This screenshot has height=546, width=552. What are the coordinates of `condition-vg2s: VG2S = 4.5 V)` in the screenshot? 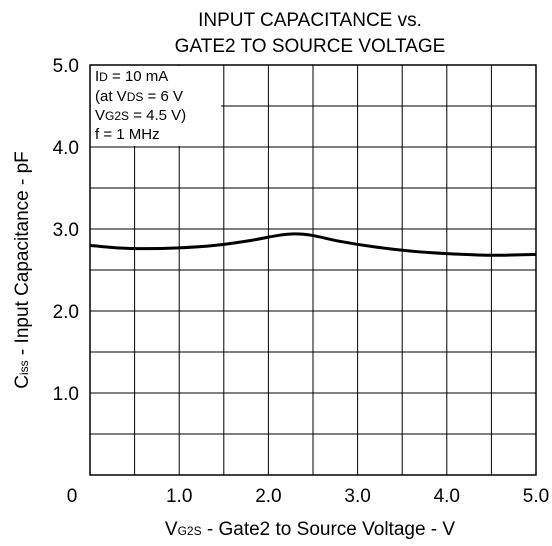 It's located at (140, 115).